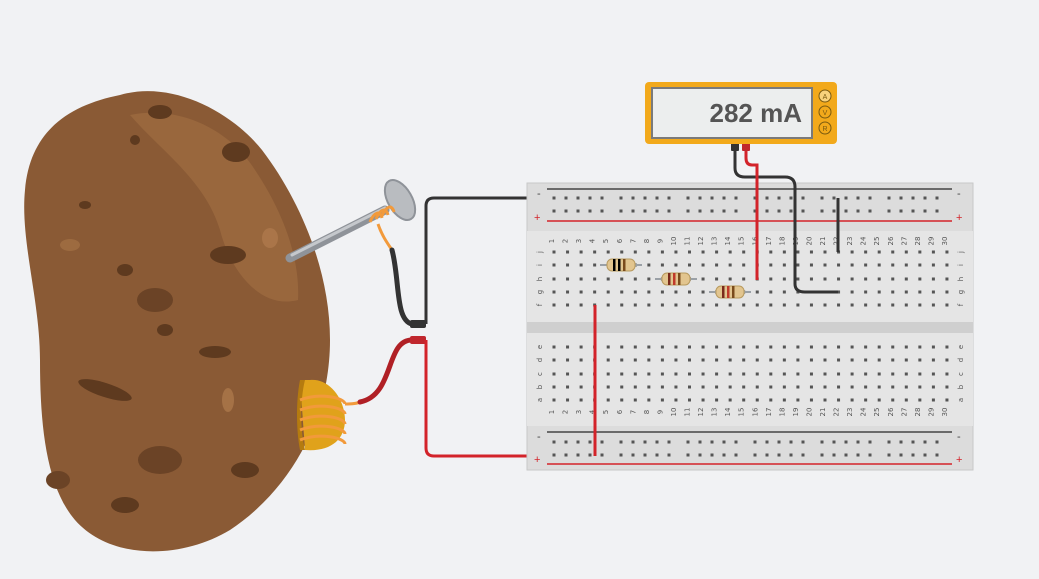 The width and height of the screenshot is (1039, 579). What do you see at coordinates (784, 218) in the screenshot?
I see `multimeter-probe-wires` at bounding box center [784, 218].